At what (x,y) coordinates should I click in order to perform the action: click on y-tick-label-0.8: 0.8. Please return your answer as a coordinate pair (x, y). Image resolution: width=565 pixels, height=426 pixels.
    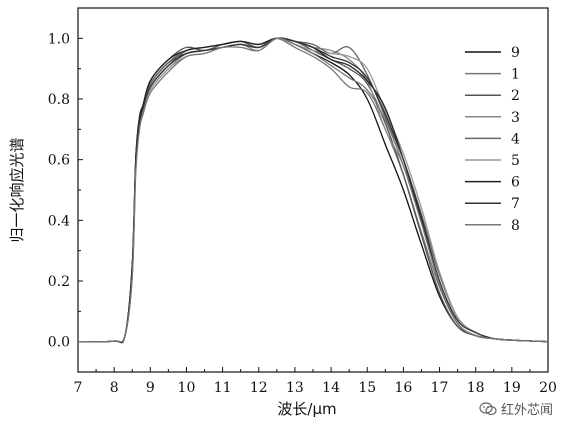
    Looking at the image, I should click on (59, 100).